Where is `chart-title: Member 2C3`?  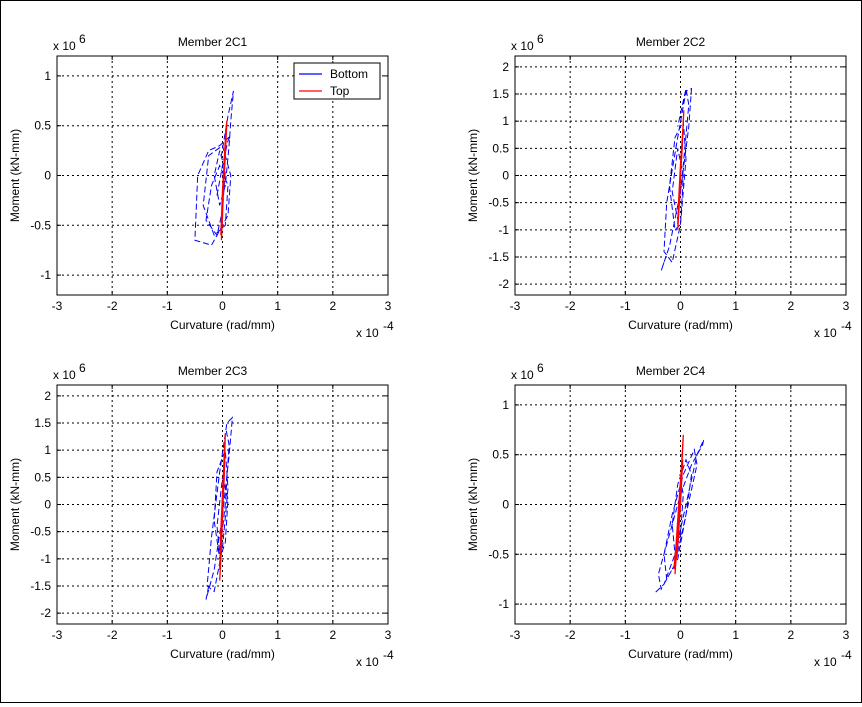 chart-title: Member 2C3 is located at coordinates (213, 371).